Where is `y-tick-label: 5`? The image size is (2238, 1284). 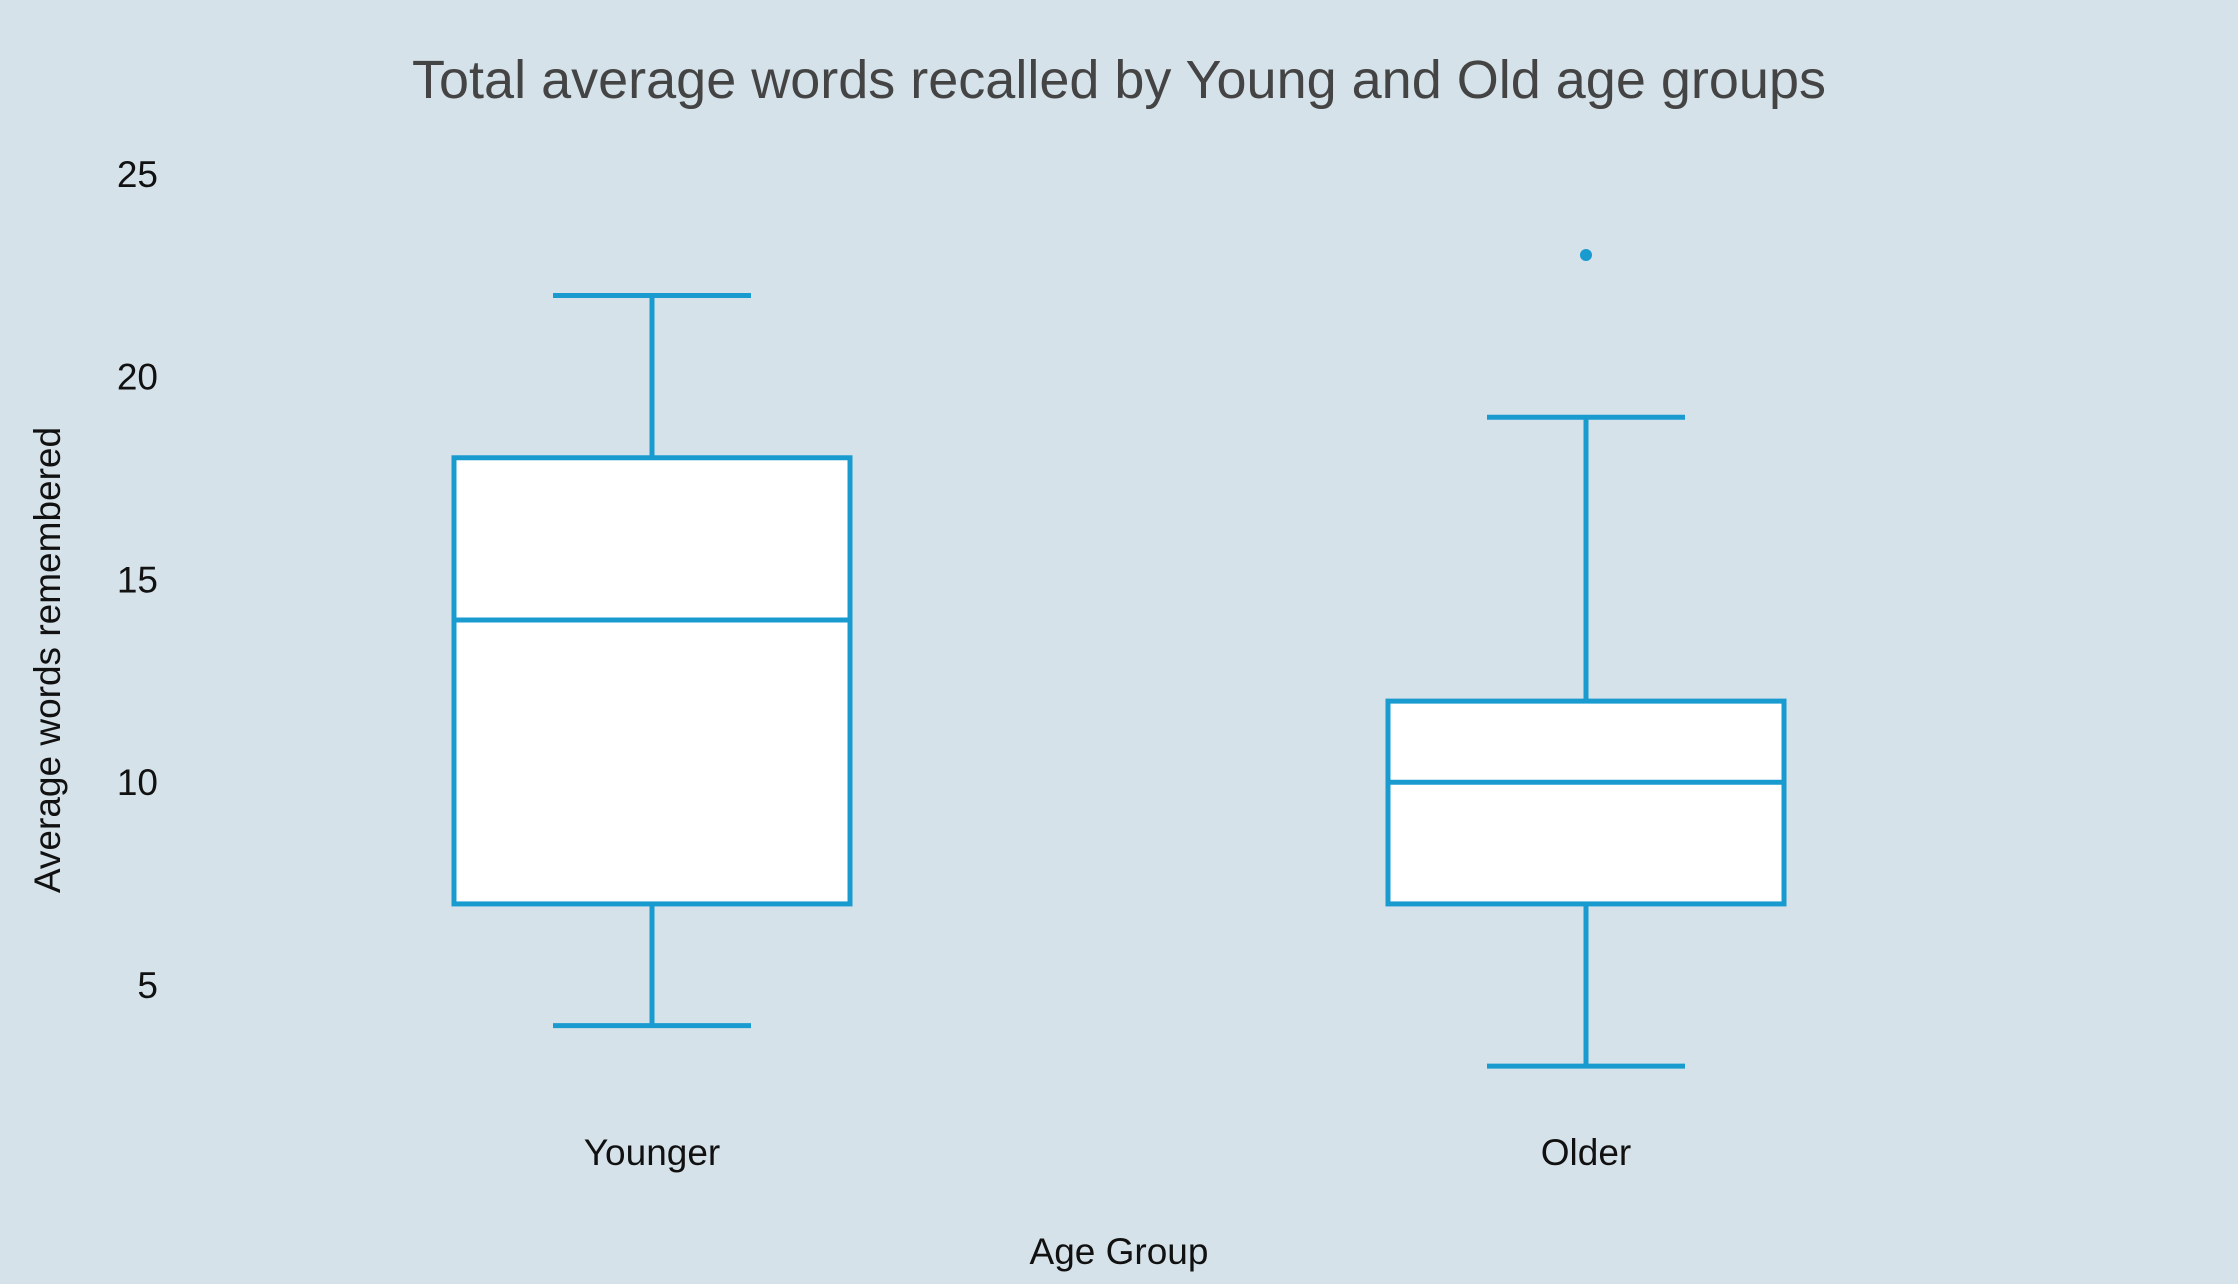
y-tick-label: 5 is located at coordinates (147, 985).